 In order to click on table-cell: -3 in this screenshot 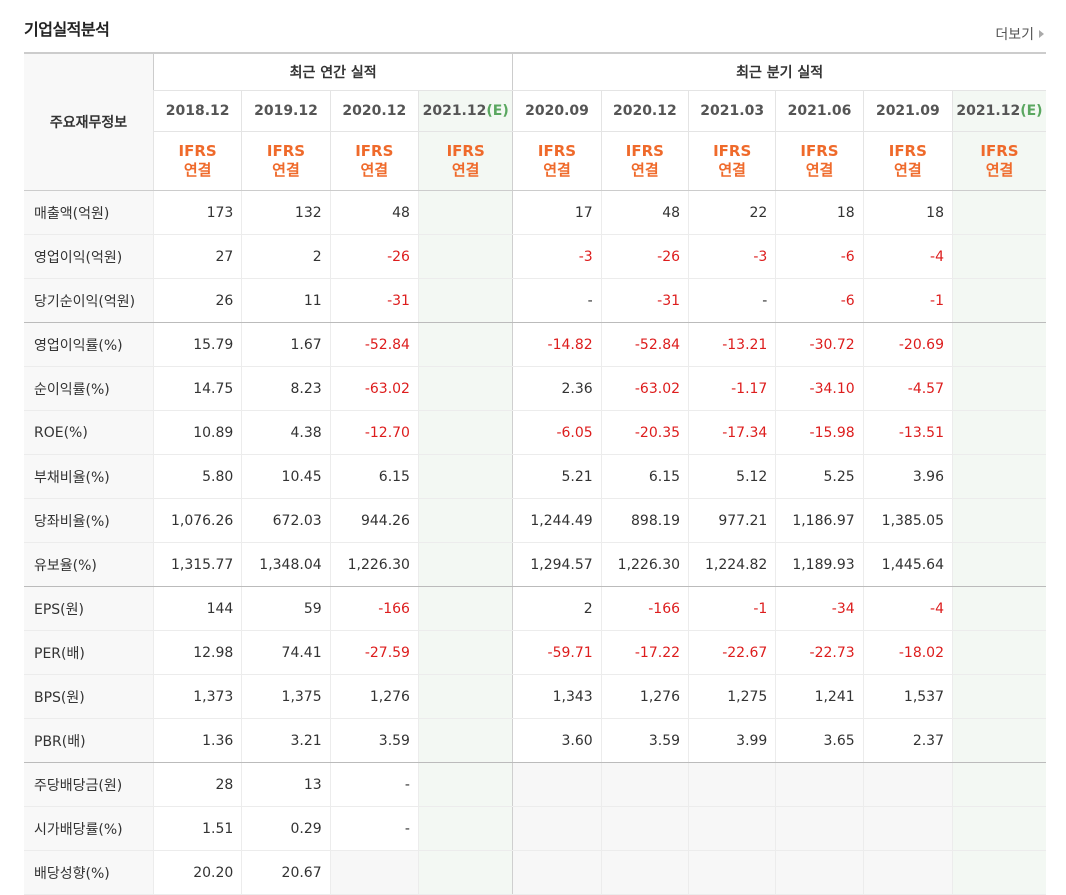, I will do `click(732, 256)`.